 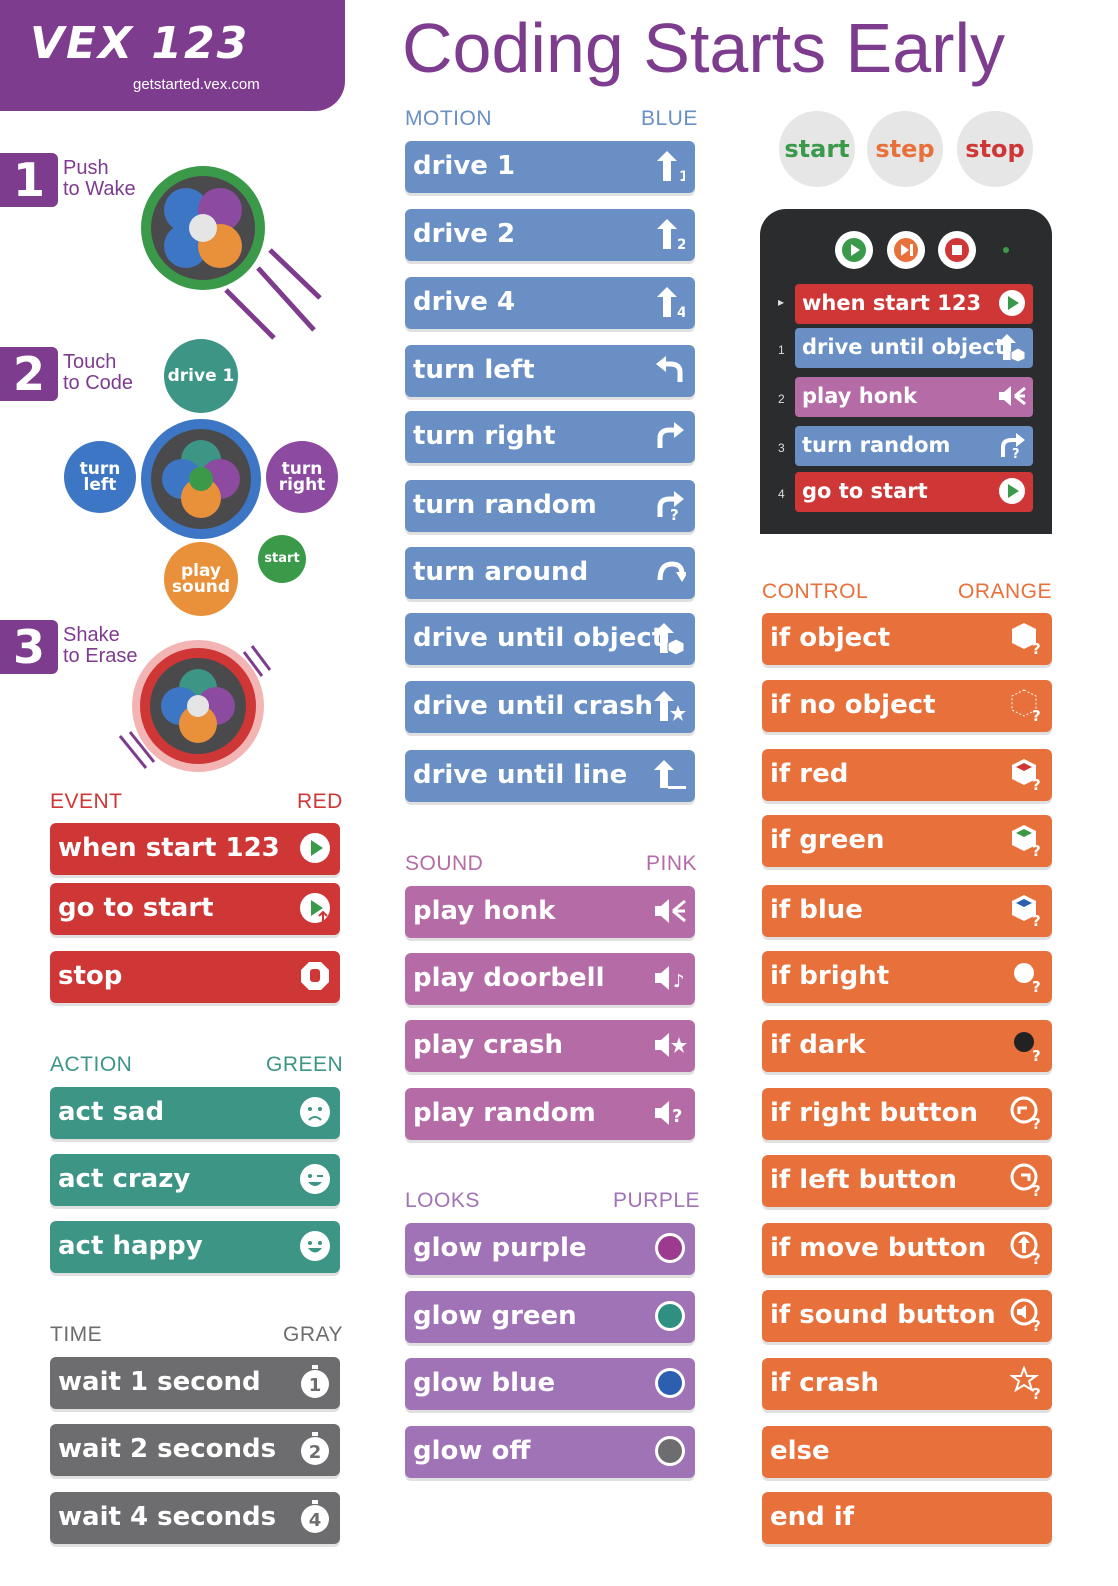 I want to click on turn-right-icon, so click(x=670, y=436).